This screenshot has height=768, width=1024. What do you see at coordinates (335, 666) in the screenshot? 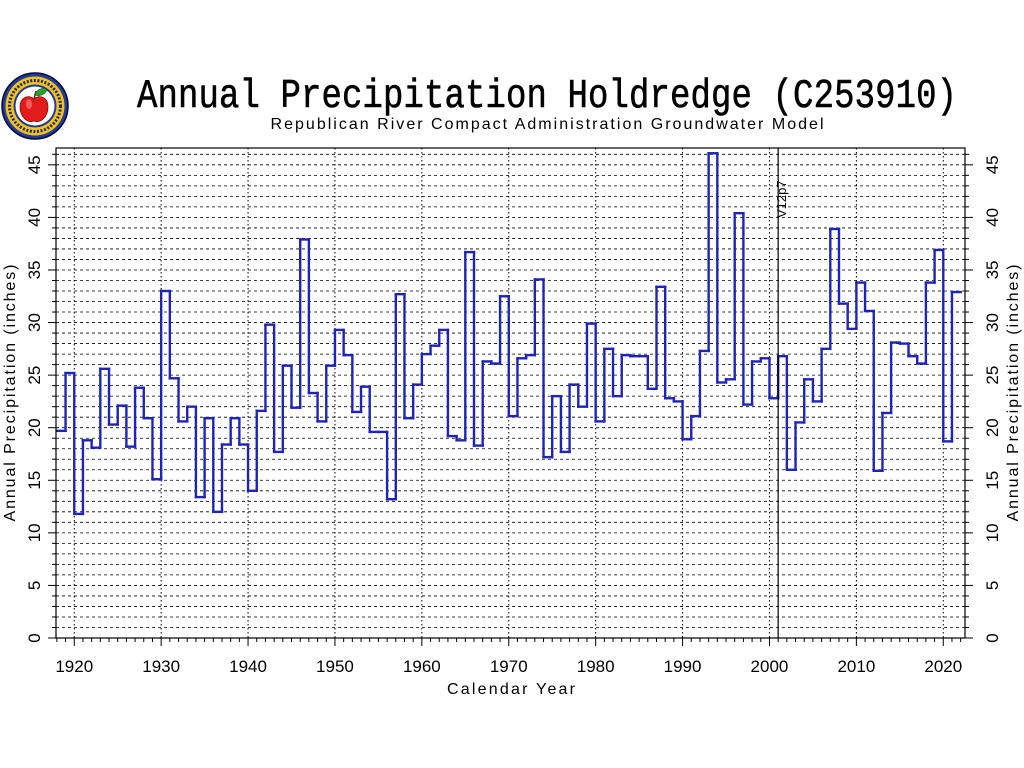
I see `x-tick-label: 1950` at bounding box center [335, 666].